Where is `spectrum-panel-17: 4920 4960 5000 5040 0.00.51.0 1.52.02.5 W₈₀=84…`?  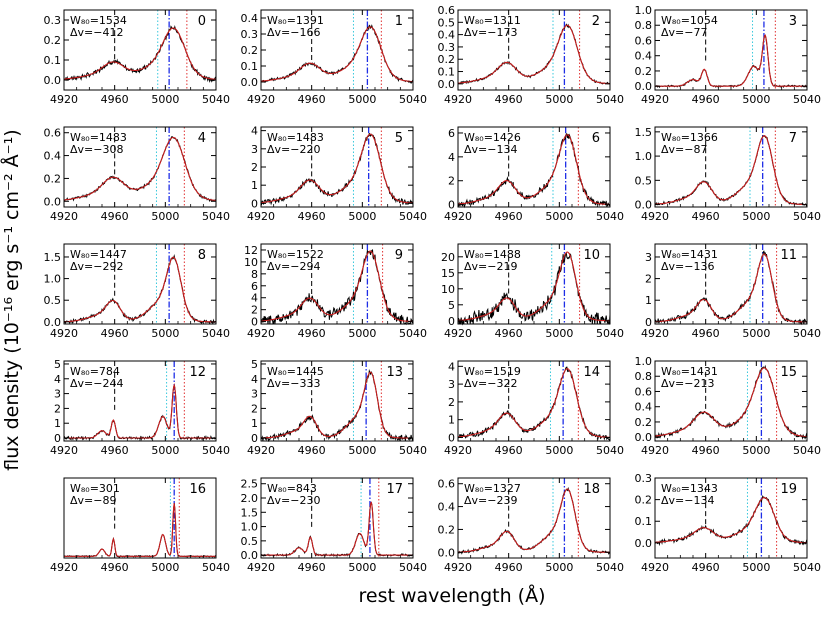
spectrum-panel-17: 4920 4960 5000 5040 0.00.51.0 1.52.02.5 W₈₀=84… is located at coordinates (334, 525).